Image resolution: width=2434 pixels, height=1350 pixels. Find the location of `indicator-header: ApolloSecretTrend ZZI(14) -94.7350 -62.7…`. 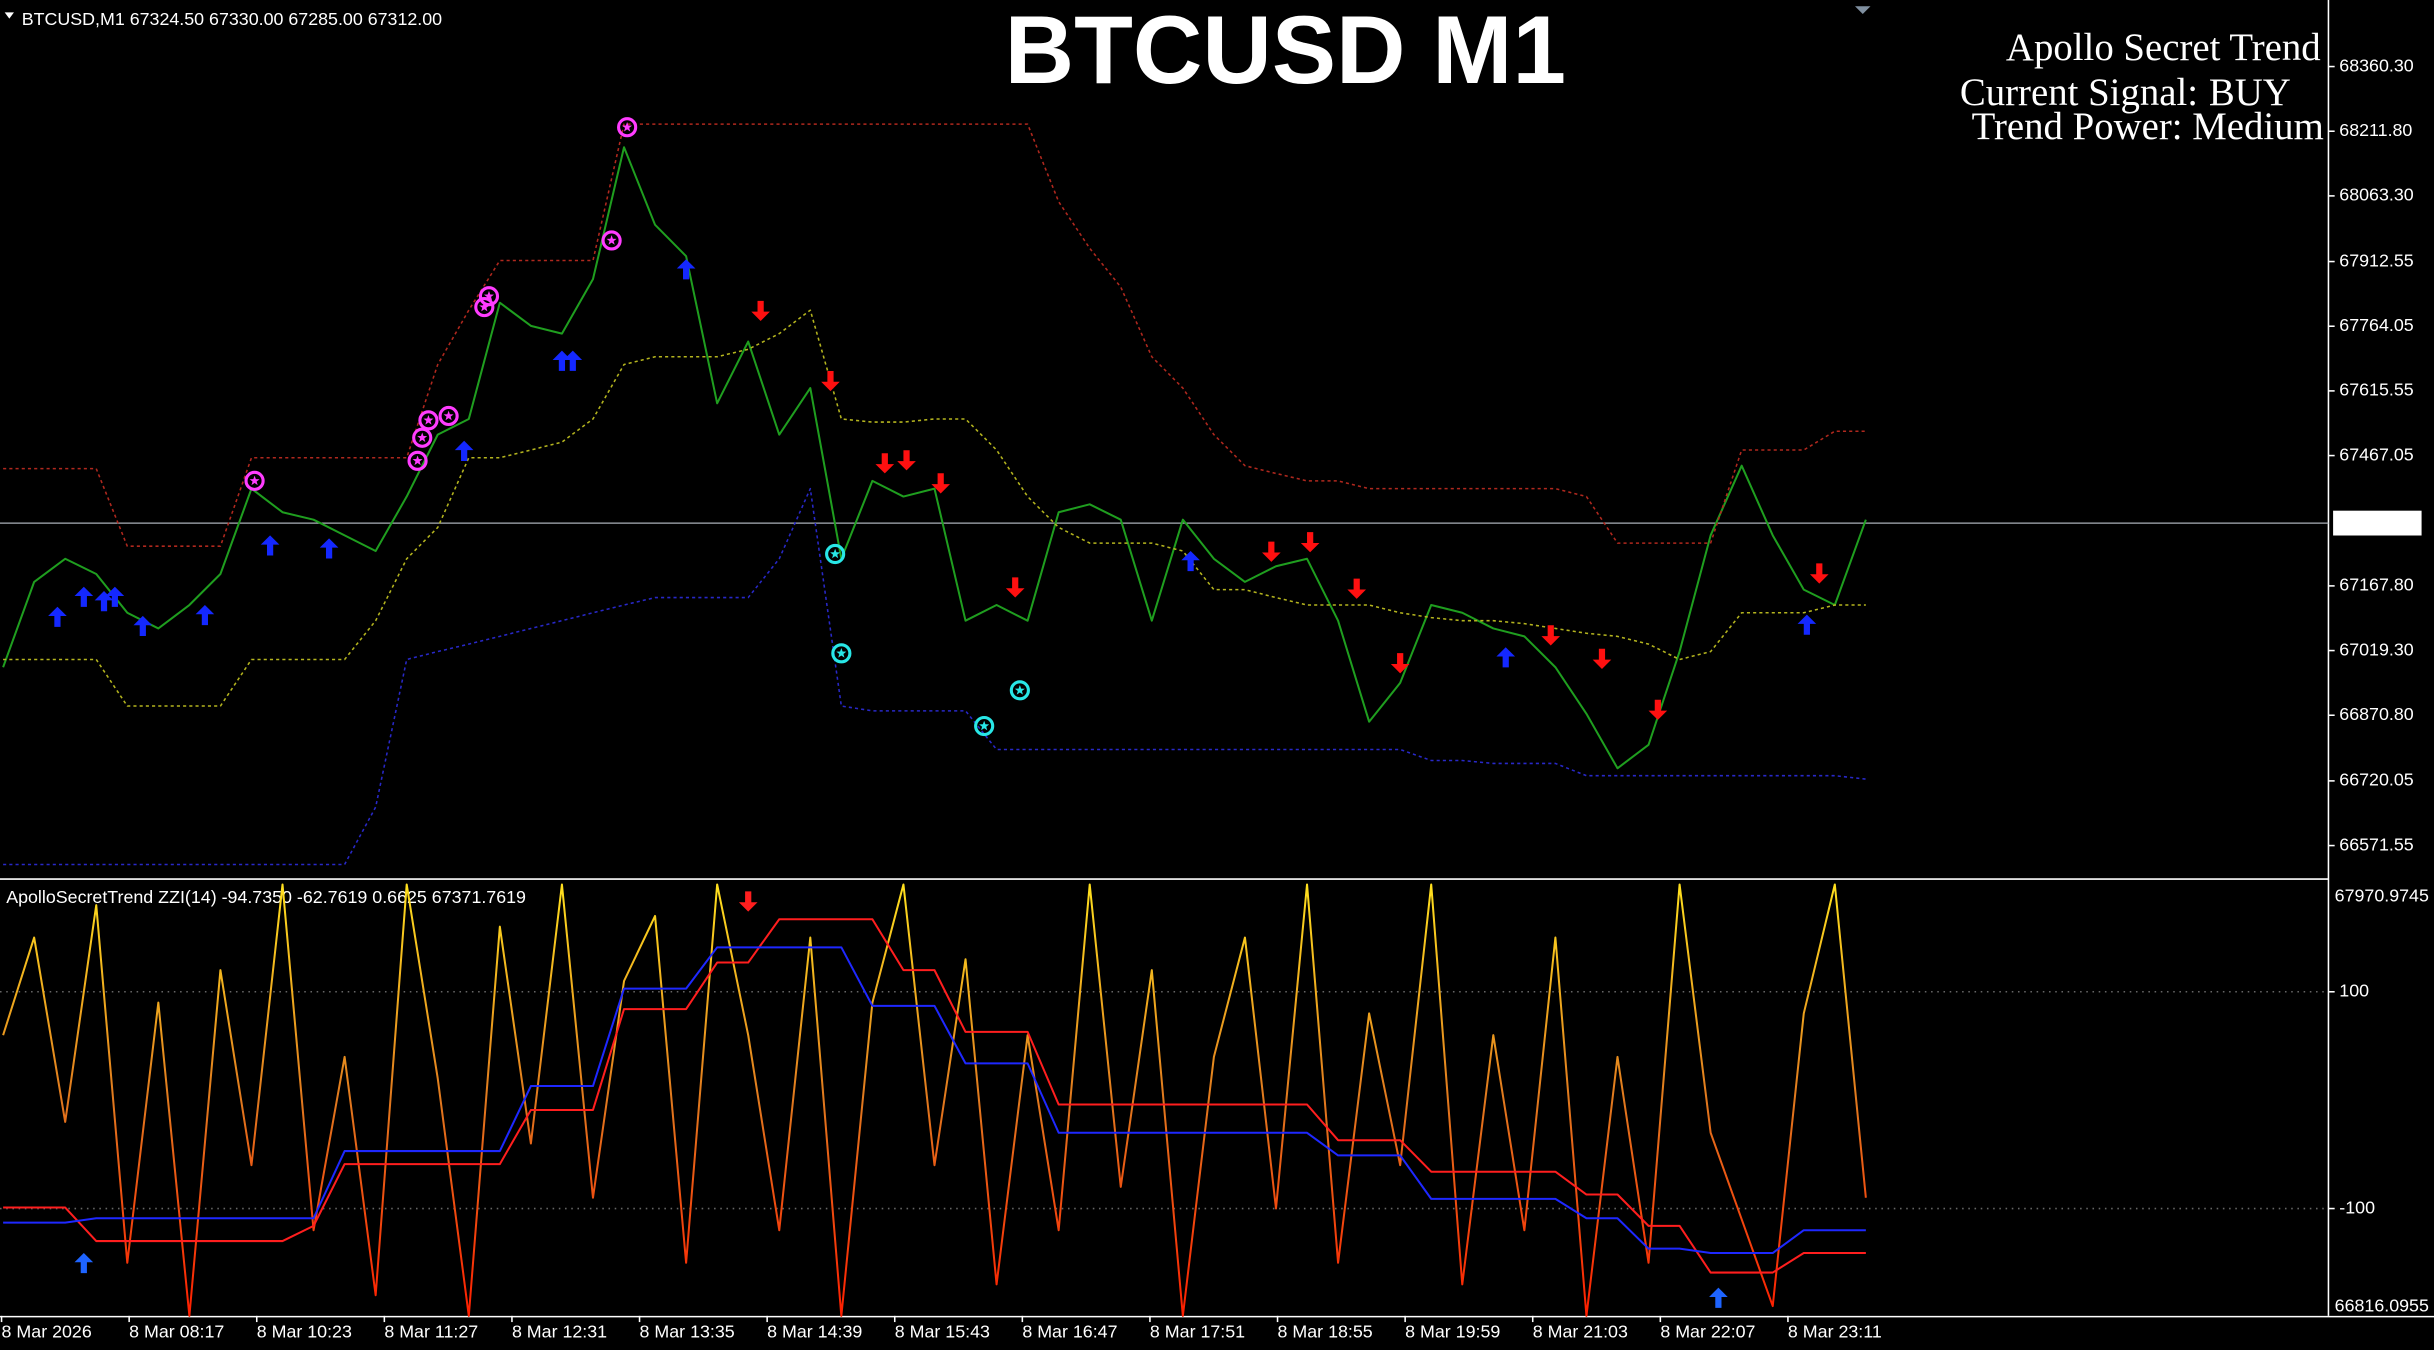

indicator-header: ApolloSecretTrend ZZI(14) -94.7350 -62.7… is located at coordinates (266, 897).